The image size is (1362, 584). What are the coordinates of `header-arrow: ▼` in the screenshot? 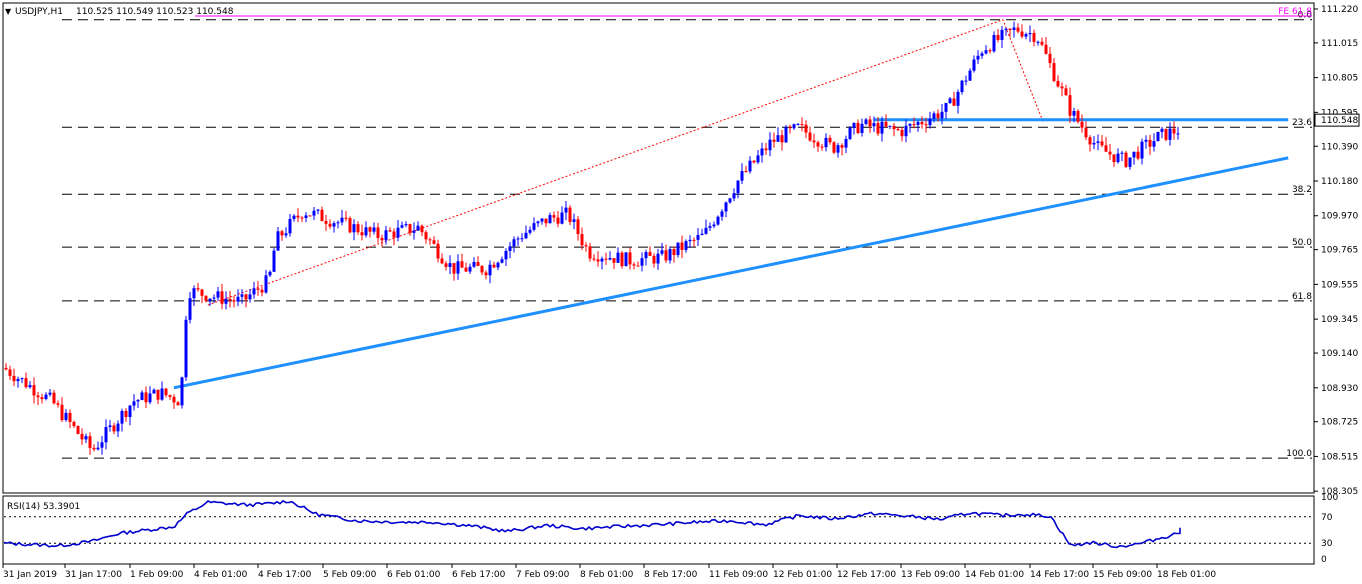 It's located at (8, 11).